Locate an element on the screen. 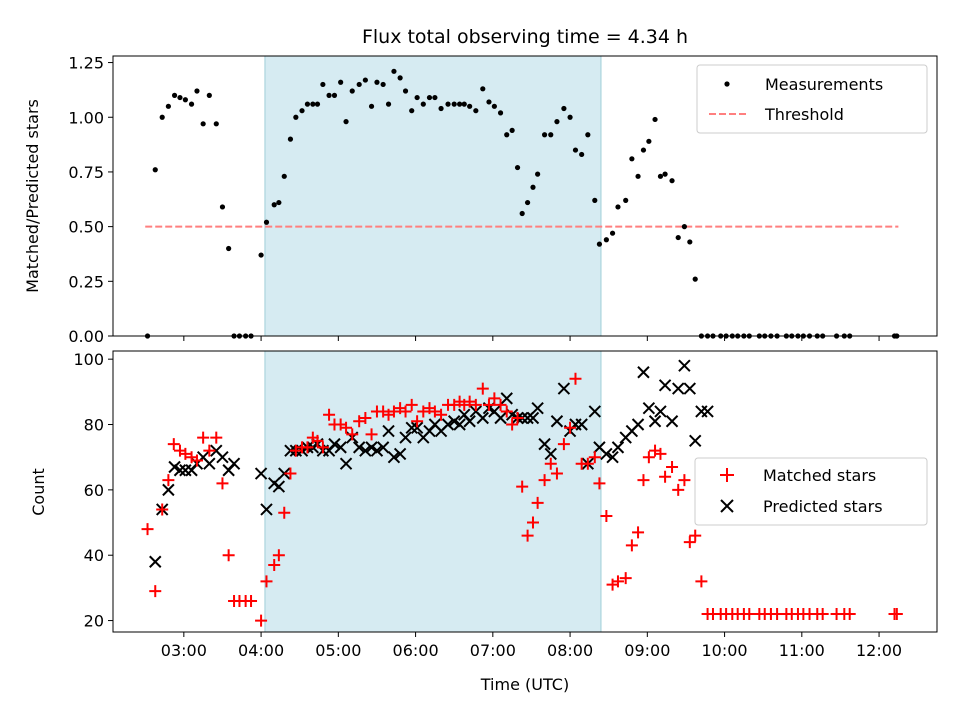 This screenshot has width=960, height=720. legend-label-measurements: Measurements is located at coordinates (824, 84).